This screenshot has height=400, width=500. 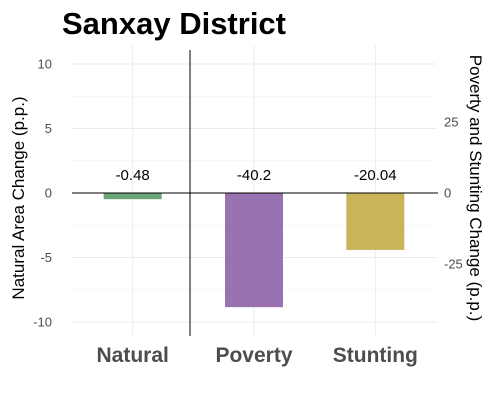 What do you see at coordinates (453, 264) in the screenshot?
I see `right-tick-label: -25` at bounding box center [453, 264].